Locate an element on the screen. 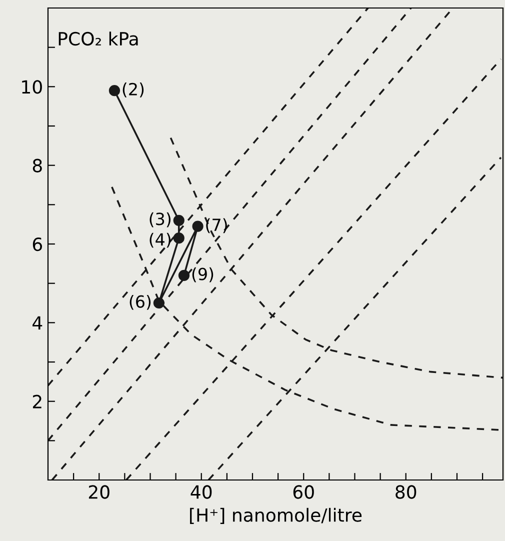 This screenshot has width=505, height=541. annotation: (3) is located at coordinates (160, 220).